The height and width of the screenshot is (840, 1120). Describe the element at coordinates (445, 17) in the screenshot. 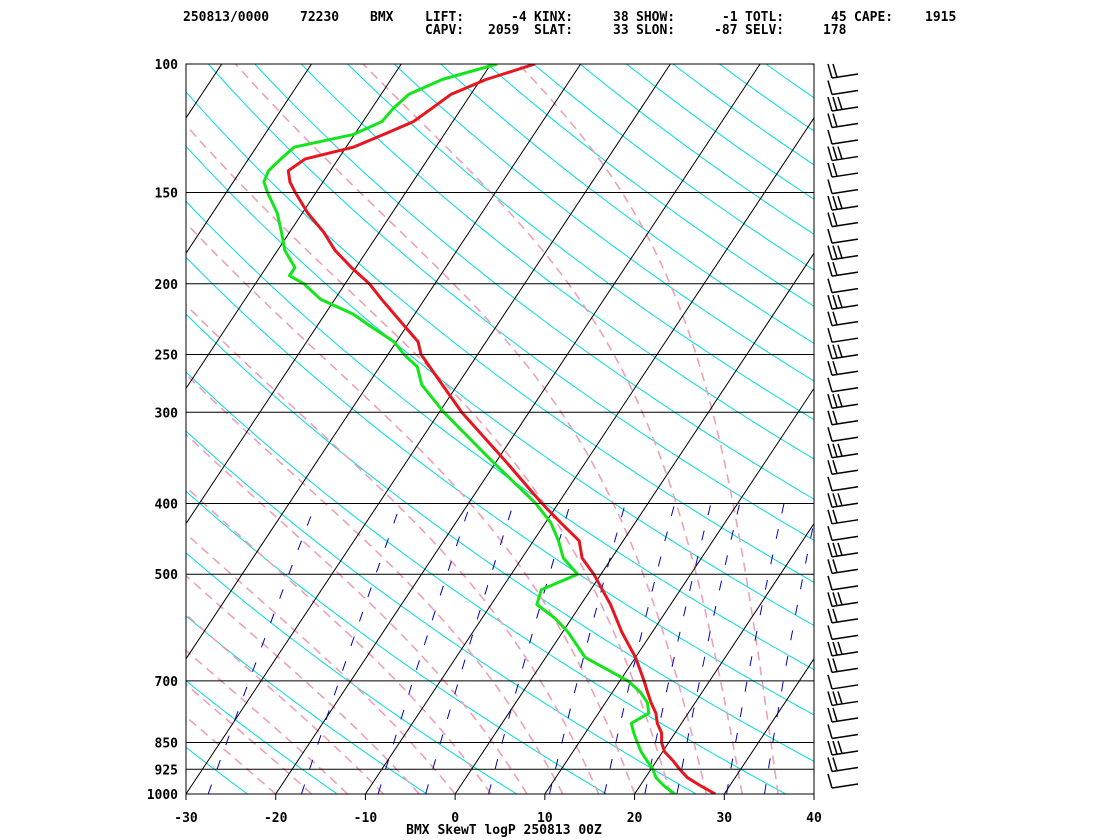

I see `header-lift-label: LIFT:` at that location.